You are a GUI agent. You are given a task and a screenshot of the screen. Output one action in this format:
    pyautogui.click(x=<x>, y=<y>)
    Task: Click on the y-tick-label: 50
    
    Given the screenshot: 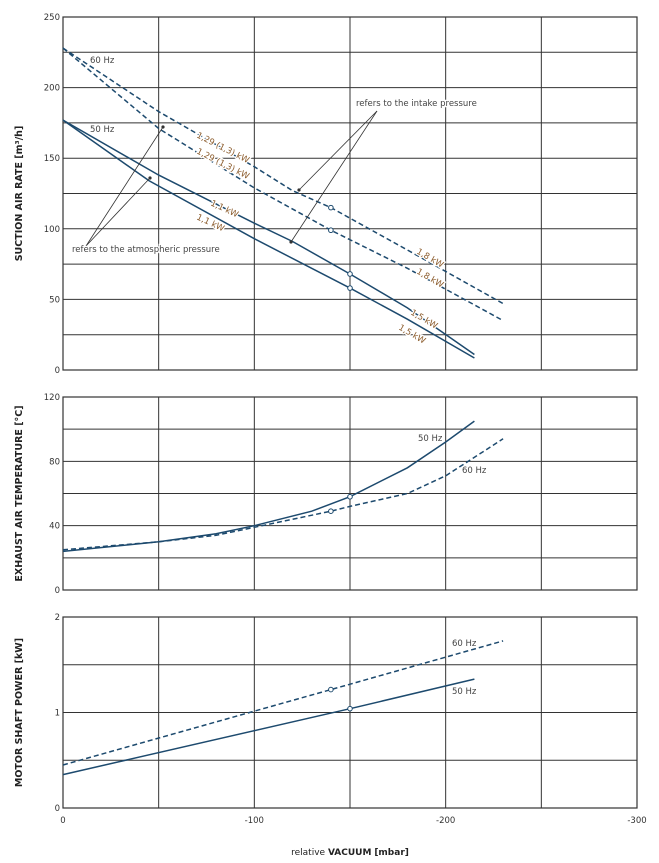 What is the action you would take?
    pyautogui.click(x=54, y=300)
    